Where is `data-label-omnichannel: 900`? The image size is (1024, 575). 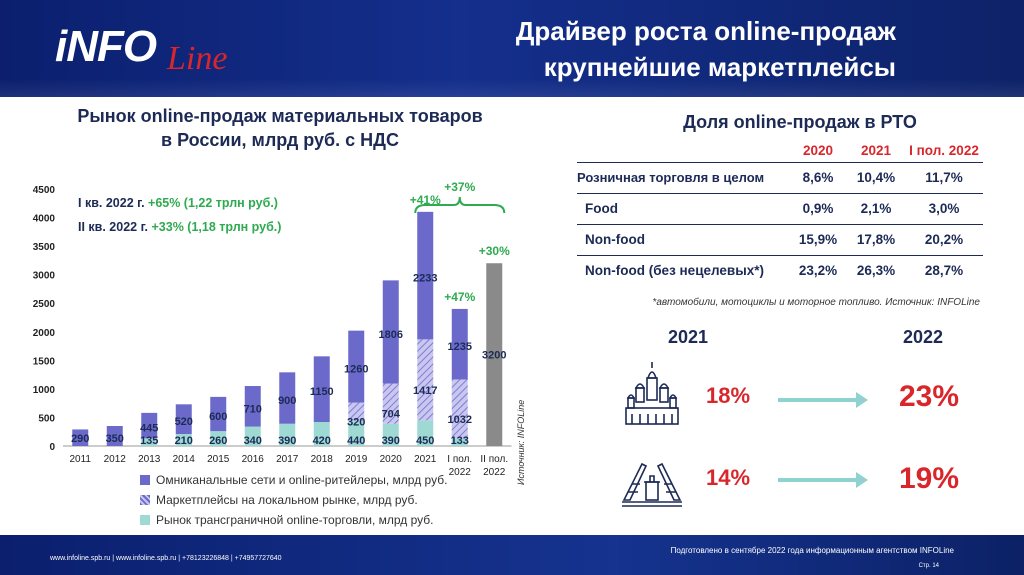 data-label-omnichannel: 900 is located at coordinates (287, 401).